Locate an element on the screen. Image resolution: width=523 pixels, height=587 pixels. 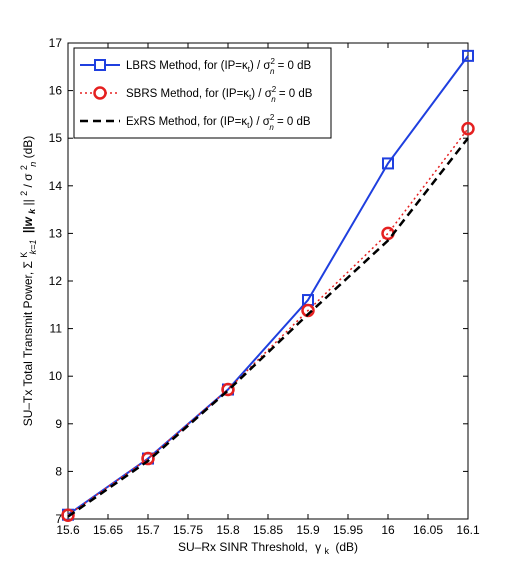
y-axis-label-sigma: / σ is located at coordinates (28, 180).